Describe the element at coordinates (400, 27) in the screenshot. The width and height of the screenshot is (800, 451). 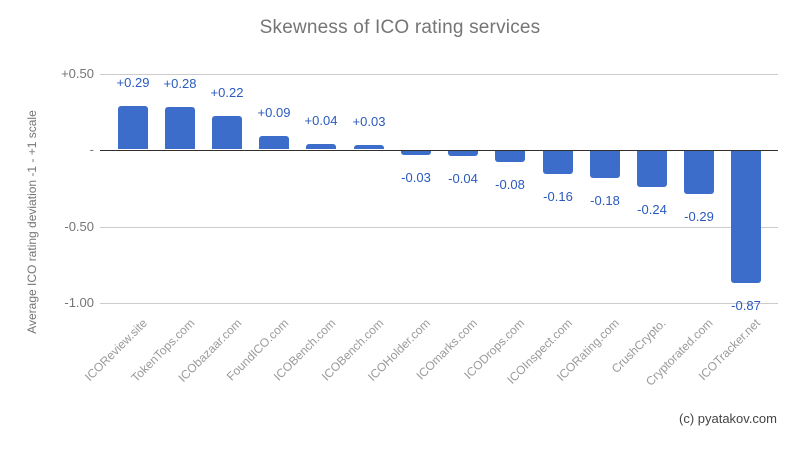
I see `chart-title: Skewness of ICO rating services` at that location.